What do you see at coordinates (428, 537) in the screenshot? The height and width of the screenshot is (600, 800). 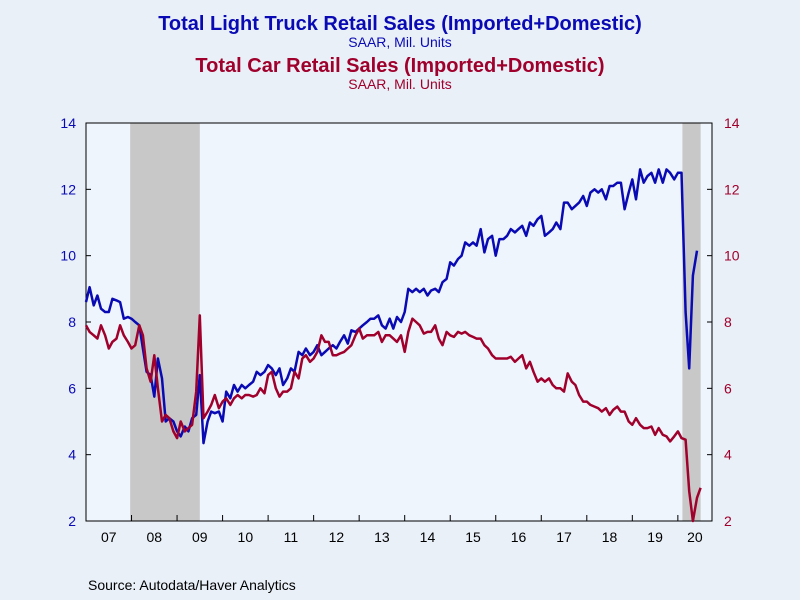 I see `x-tick-label: 14` at bounding box center [428, 537].